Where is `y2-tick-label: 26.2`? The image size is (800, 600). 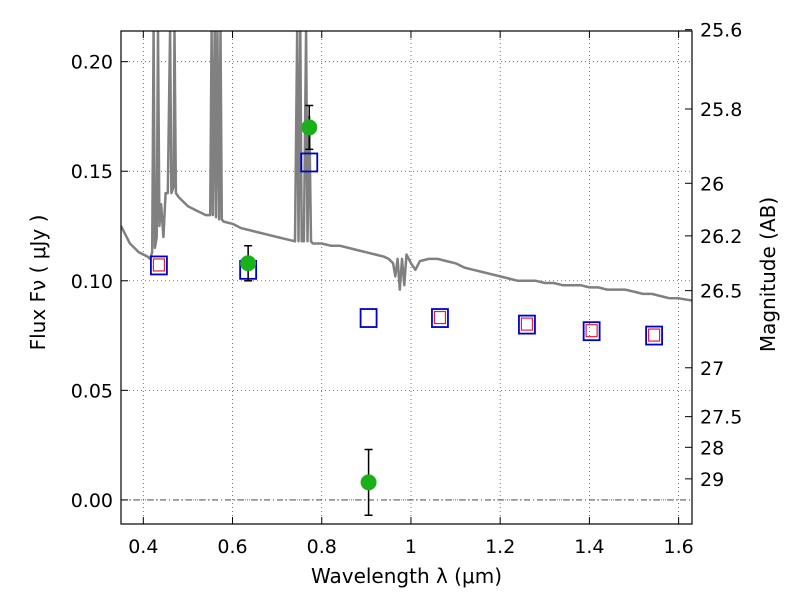
y2-tick-label: 26.2 is located at coordinates (721, 237).